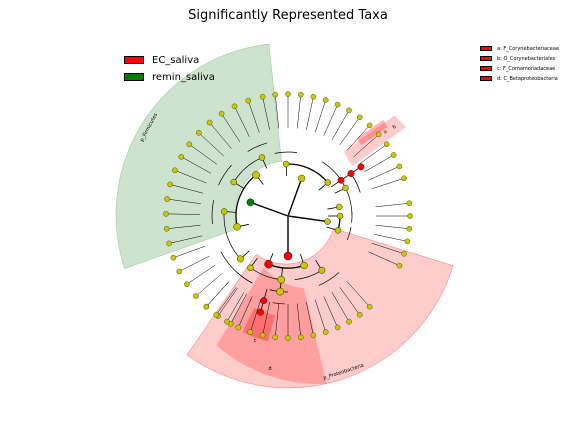 The width and height of the screenshot is (576, 432). I want to click on clade-label-a: a, so click(385, 132).